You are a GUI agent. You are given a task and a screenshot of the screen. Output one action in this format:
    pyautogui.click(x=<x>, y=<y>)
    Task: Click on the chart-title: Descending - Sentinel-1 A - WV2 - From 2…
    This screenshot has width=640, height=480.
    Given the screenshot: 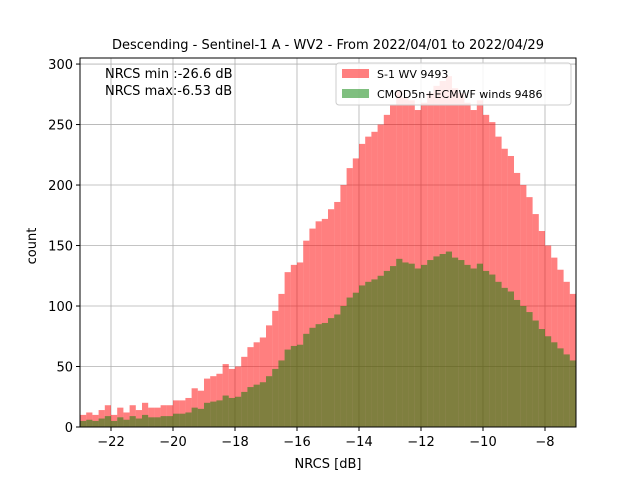 What is the action you would take?
    pyautogui.click(x=328, y=45)
    